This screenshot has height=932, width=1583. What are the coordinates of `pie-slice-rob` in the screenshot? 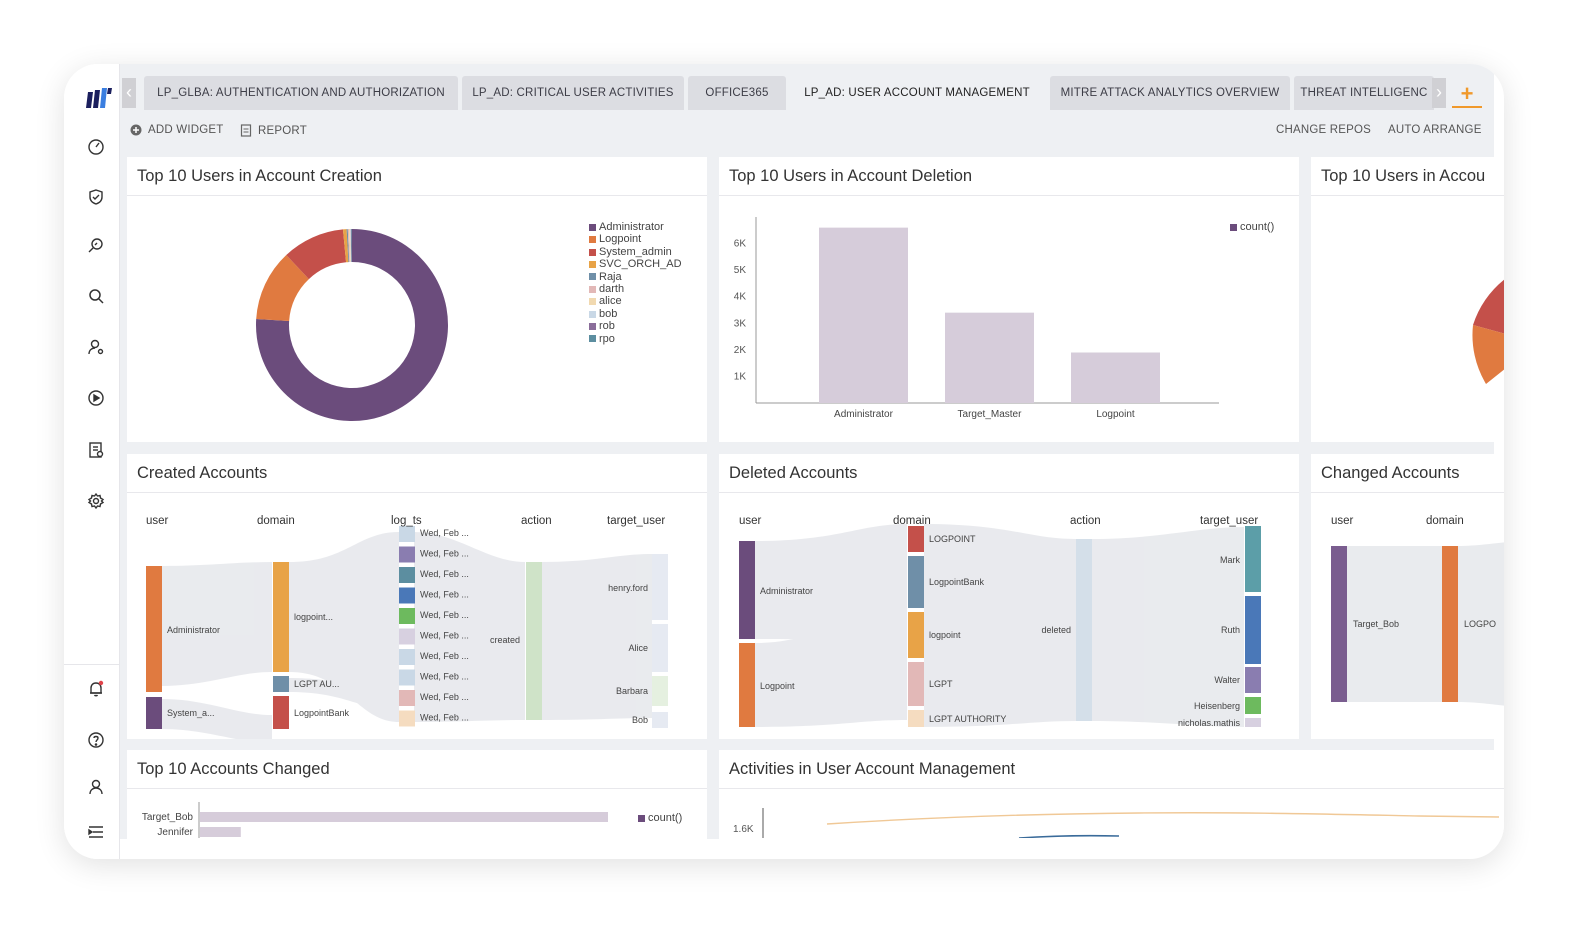 It's located at (351, 246).